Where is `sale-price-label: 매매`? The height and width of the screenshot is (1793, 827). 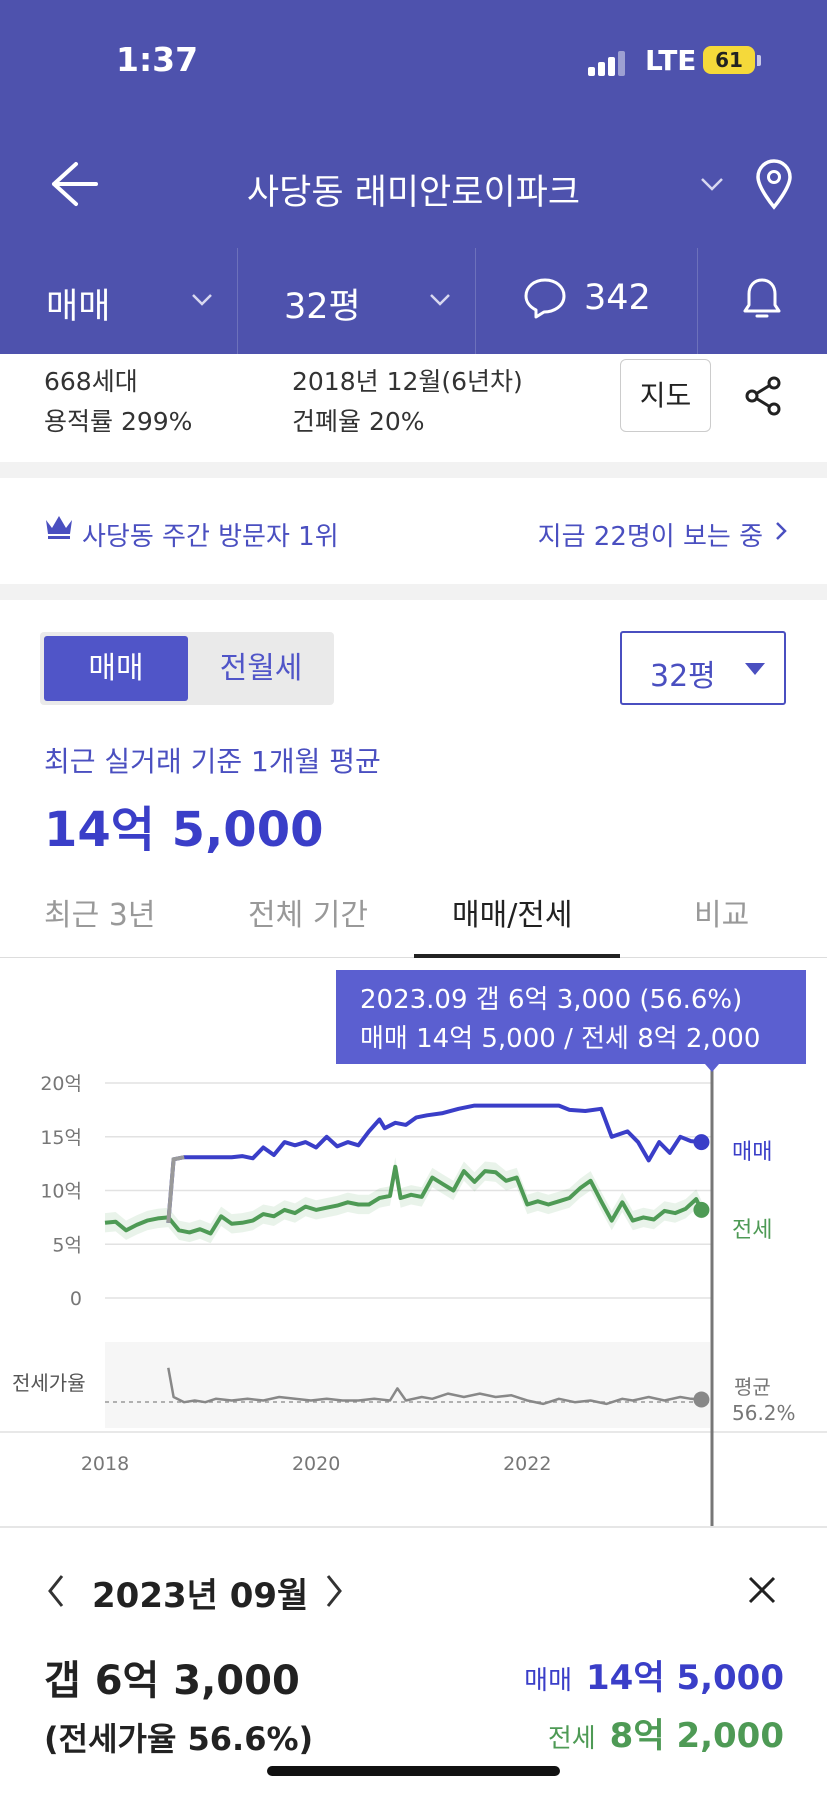 sale-price-label: 매매 is located at coordinates (548, 1681).